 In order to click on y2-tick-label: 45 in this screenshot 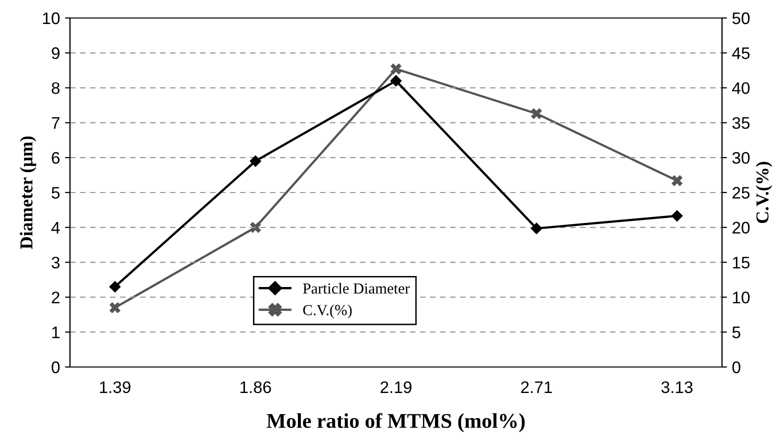, I will do `click(741, 53)`.